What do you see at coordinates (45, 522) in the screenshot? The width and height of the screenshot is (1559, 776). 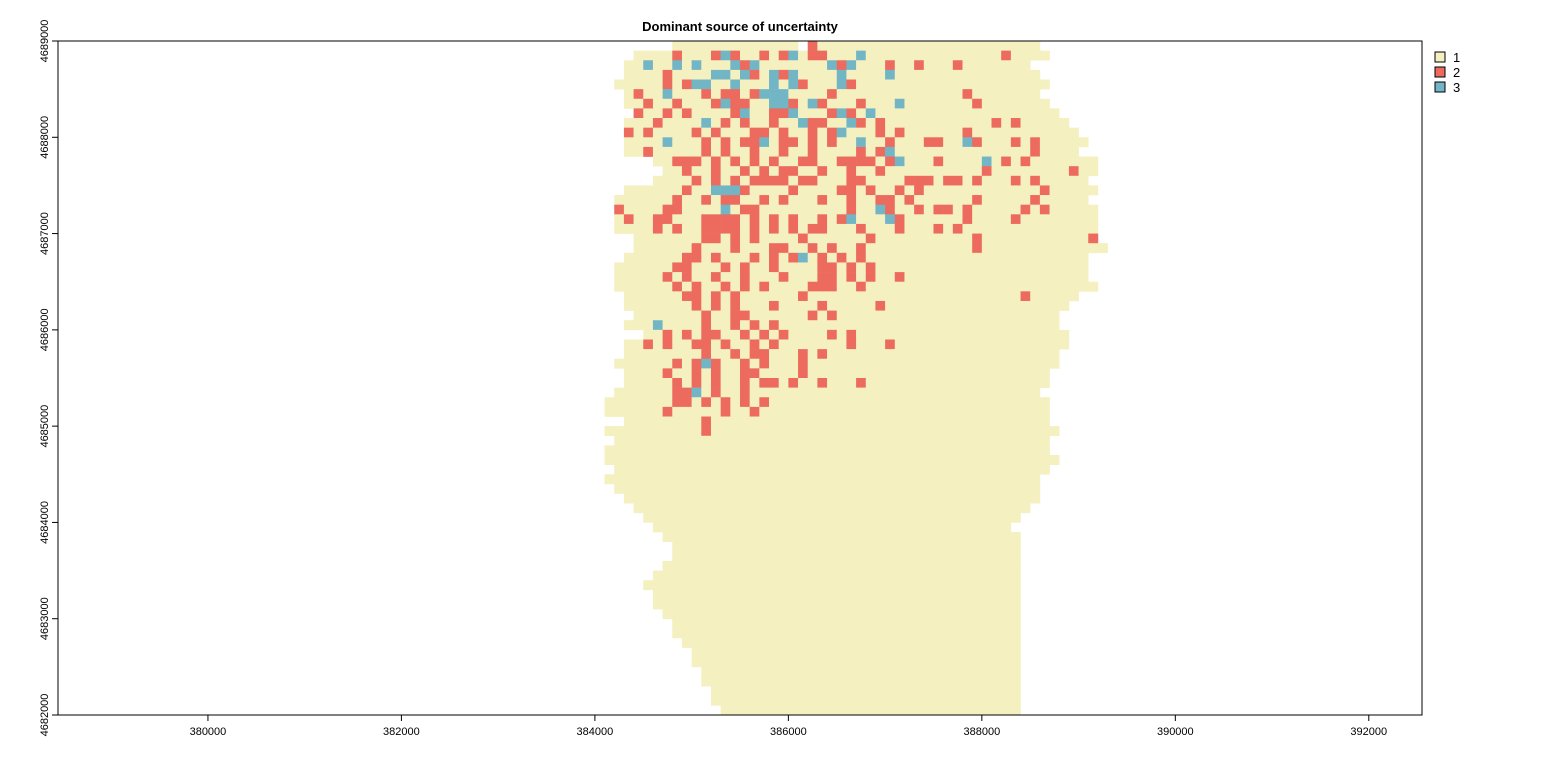 I see `y-tick-label: 4684000` at bounding box center [45, 522].